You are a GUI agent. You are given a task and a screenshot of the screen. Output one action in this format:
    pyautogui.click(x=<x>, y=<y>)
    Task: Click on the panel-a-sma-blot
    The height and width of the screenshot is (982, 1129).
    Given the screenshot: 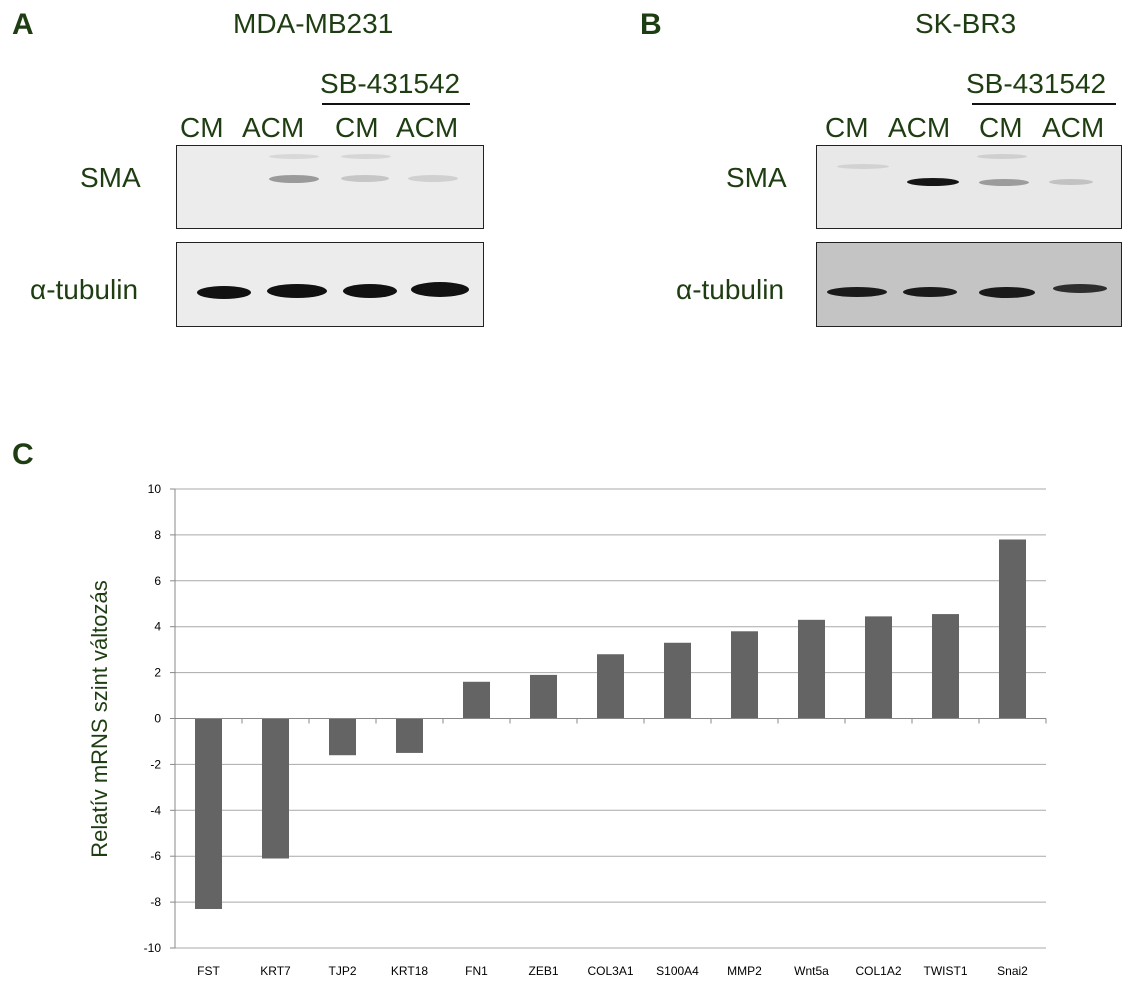 What is the action you would take?
    pyautogui.click(x=330, y=187)
    